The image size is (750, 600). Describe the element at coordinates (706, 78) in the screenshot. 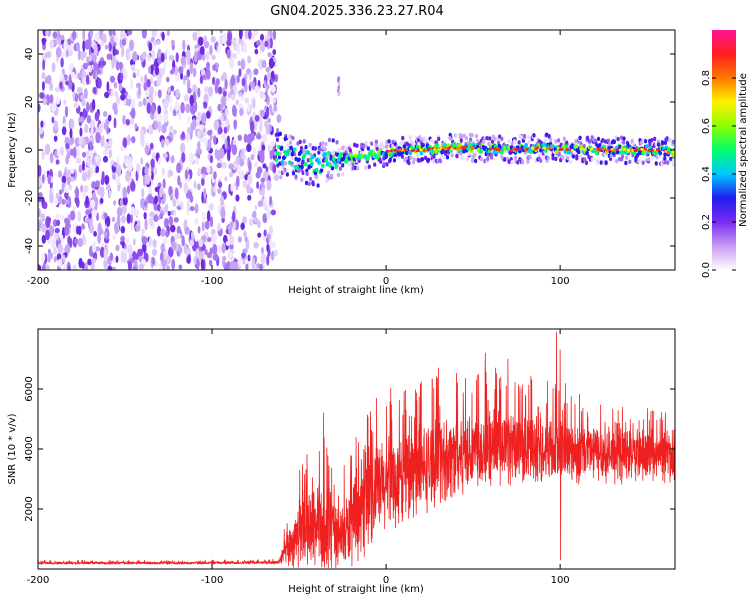

I see `colorbar-tick-label: 0.8` at that location.